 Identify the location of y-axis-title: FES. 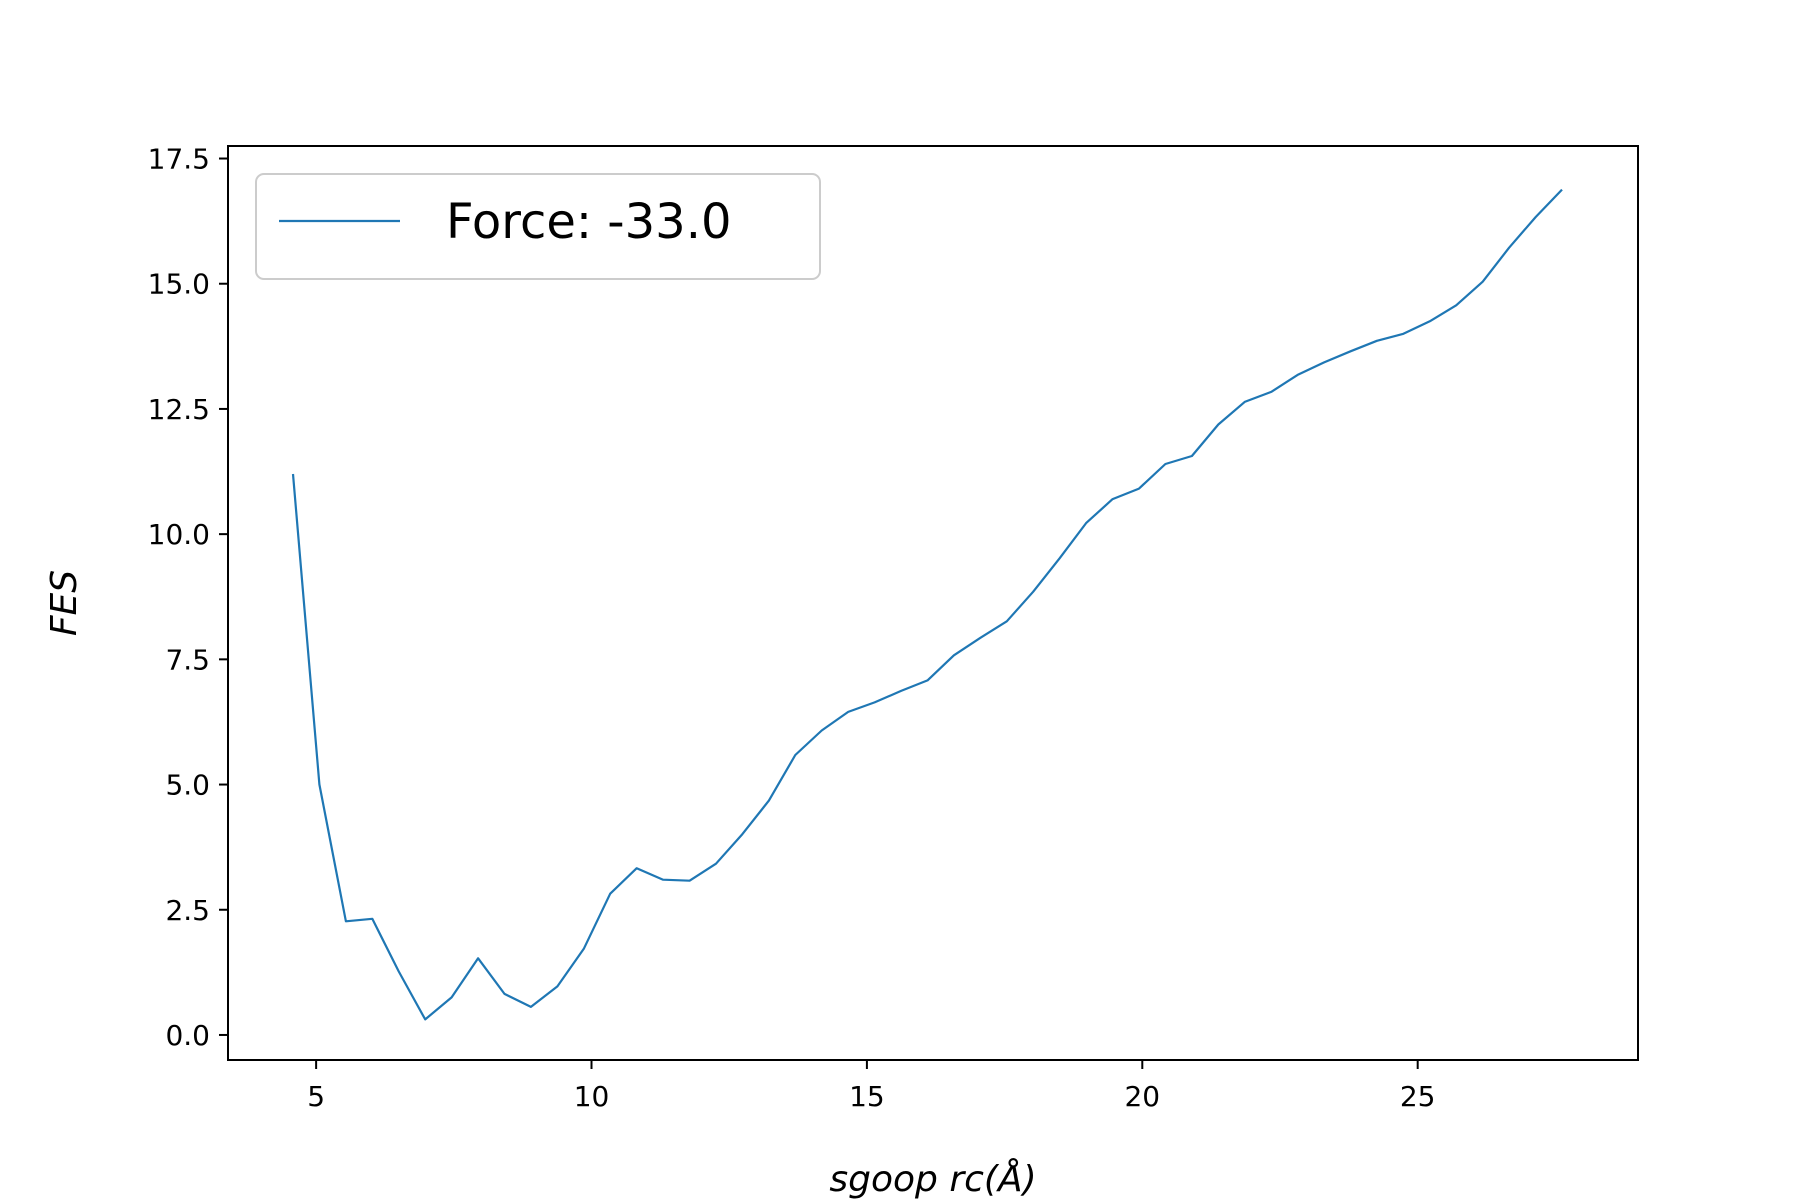
(64, 603).